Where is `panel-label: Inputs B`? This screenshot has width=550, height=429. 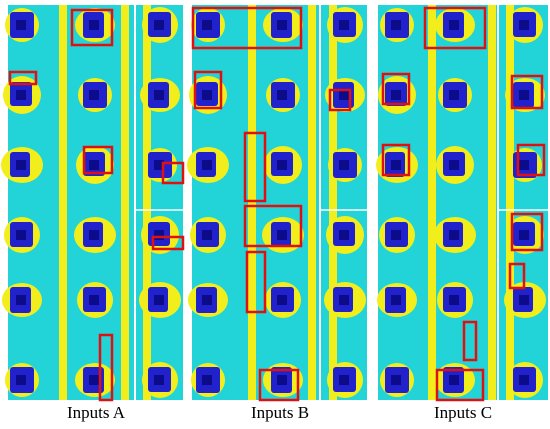 panel-label: Inputs B is located at coordinates (280, 412).